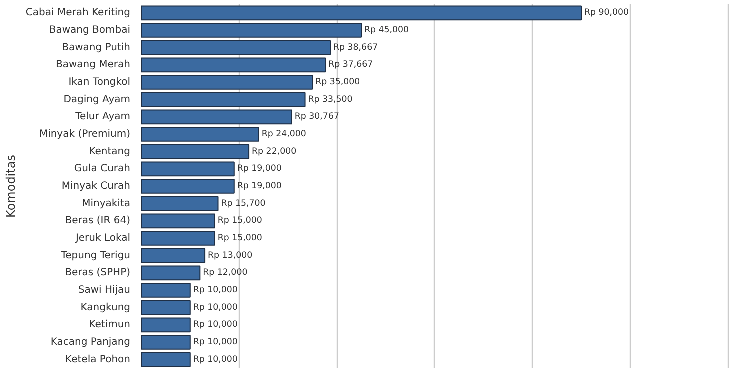 This screenshot has width=750, height=375. I want to click on y-tick-label: Sawi Hijau, so click(104, 290).